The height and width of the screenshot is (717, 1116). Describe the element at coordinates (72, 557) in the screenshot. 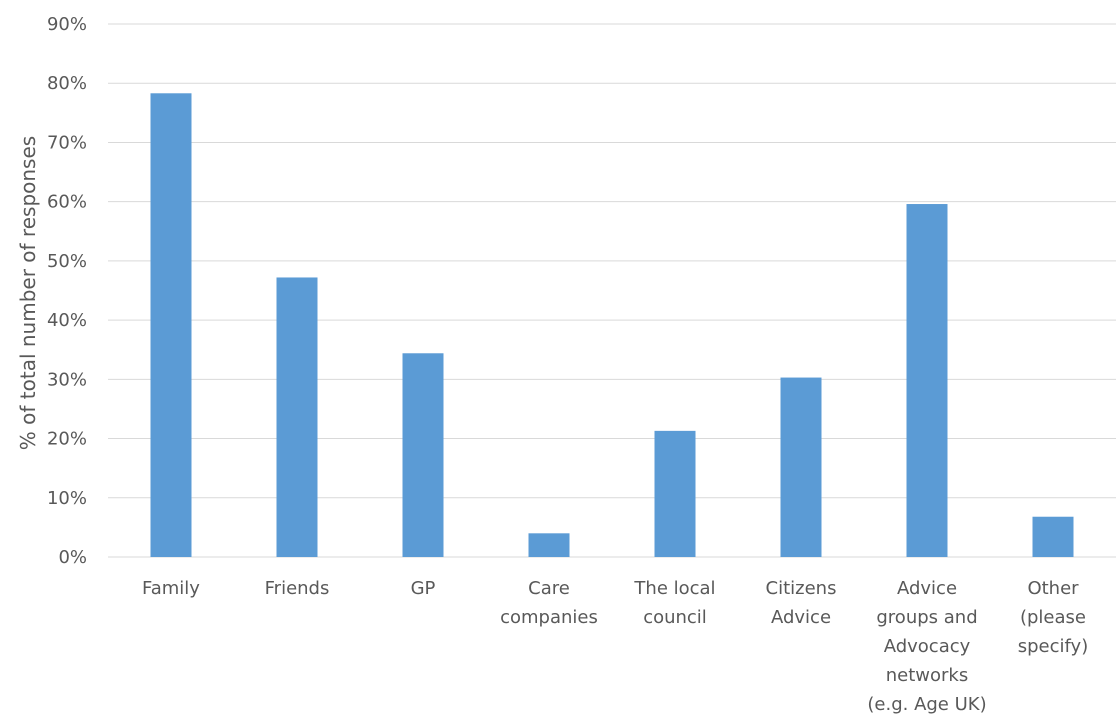

I see `y-tick-label: 0%` at that location.